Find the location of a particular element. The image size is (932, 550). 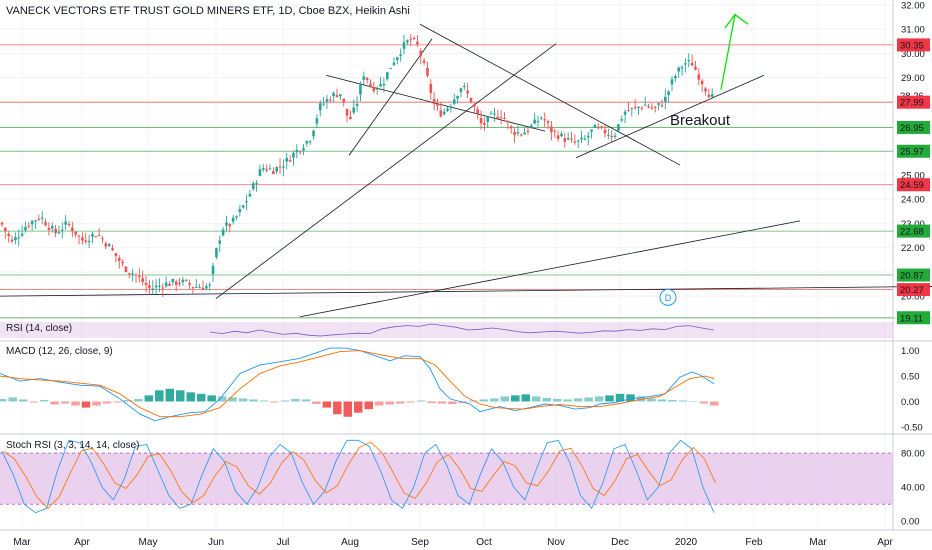

price-tick-label: 30.00 is located at coordinates (913, 54).